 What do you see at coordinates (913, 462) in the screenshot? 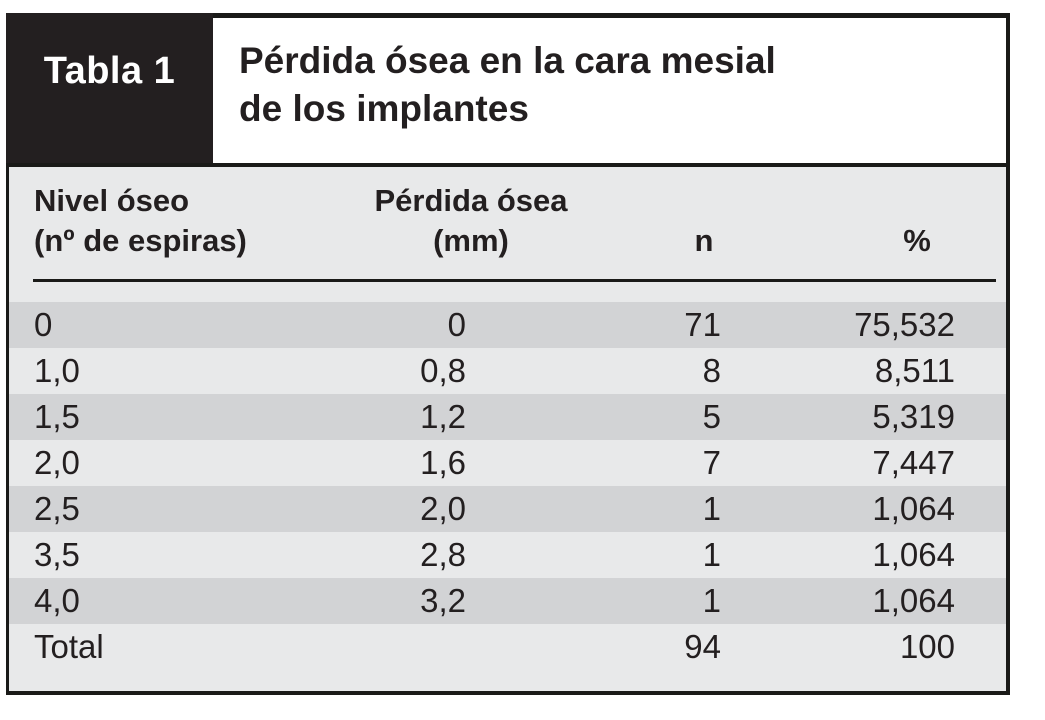
I see `cell-percent: 7,447` at bounding box center [913, 462].